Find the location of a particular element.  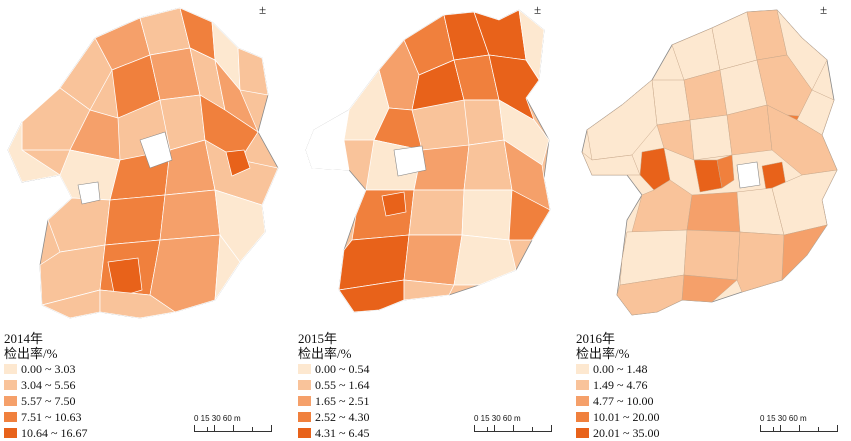

legend-year: 2014年 is located at coordinates (24, 338).